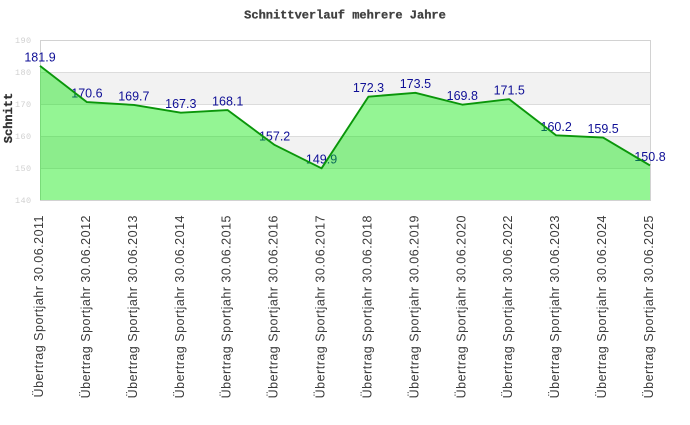 The width and height of the screenshot is (690, 425). What do you see at coordinates (23, 105) in the screenshot?
I see `svg-text: 170` at bounding box center [23, 105].